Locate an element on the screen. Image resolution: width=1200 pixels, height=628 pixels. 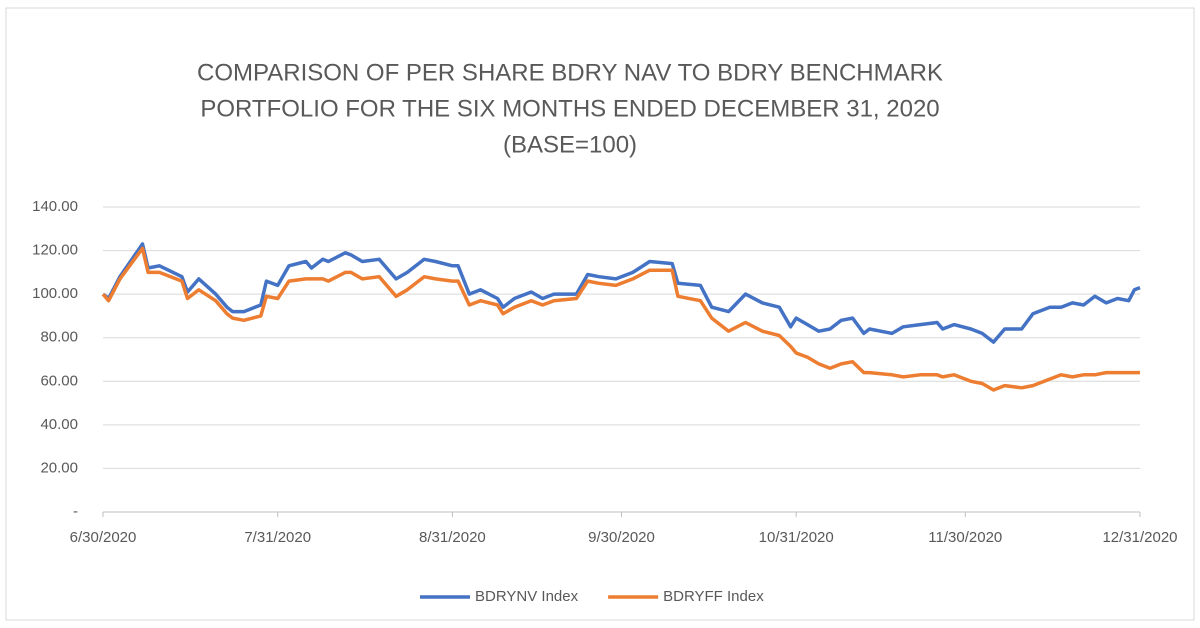
y-tick-label: - is located at coordinates (75, 511).